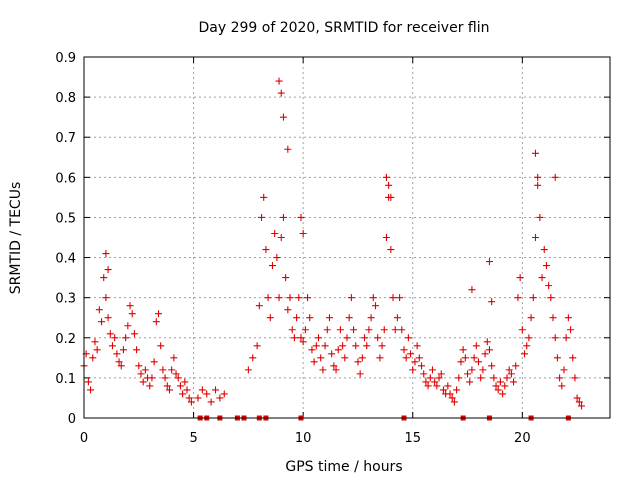 This screenshot has width=640, height=480. What do you see at coordinates (65, 299) in the screenshot?
I see `y-tick-label: 0.3` at bounding box center [65, 299].